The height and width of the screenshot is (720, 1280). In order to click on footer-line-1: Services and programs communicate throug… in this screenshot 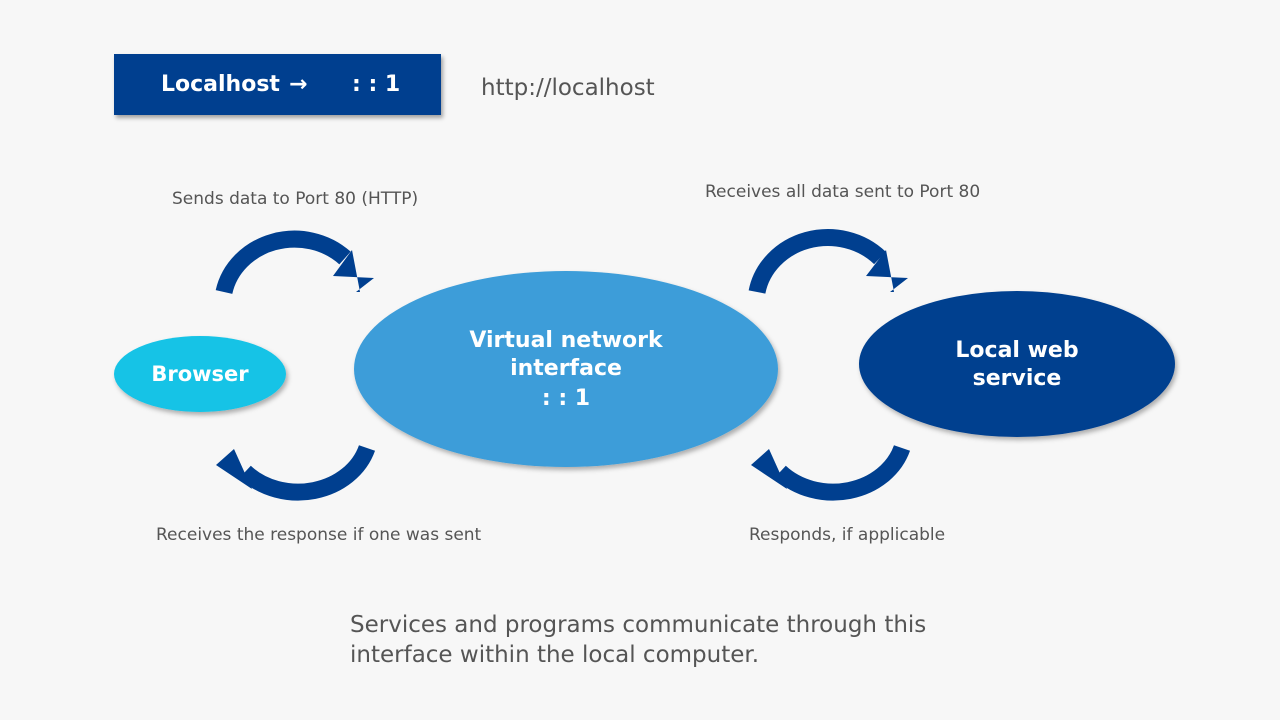, I will do `click(638, 625)`.